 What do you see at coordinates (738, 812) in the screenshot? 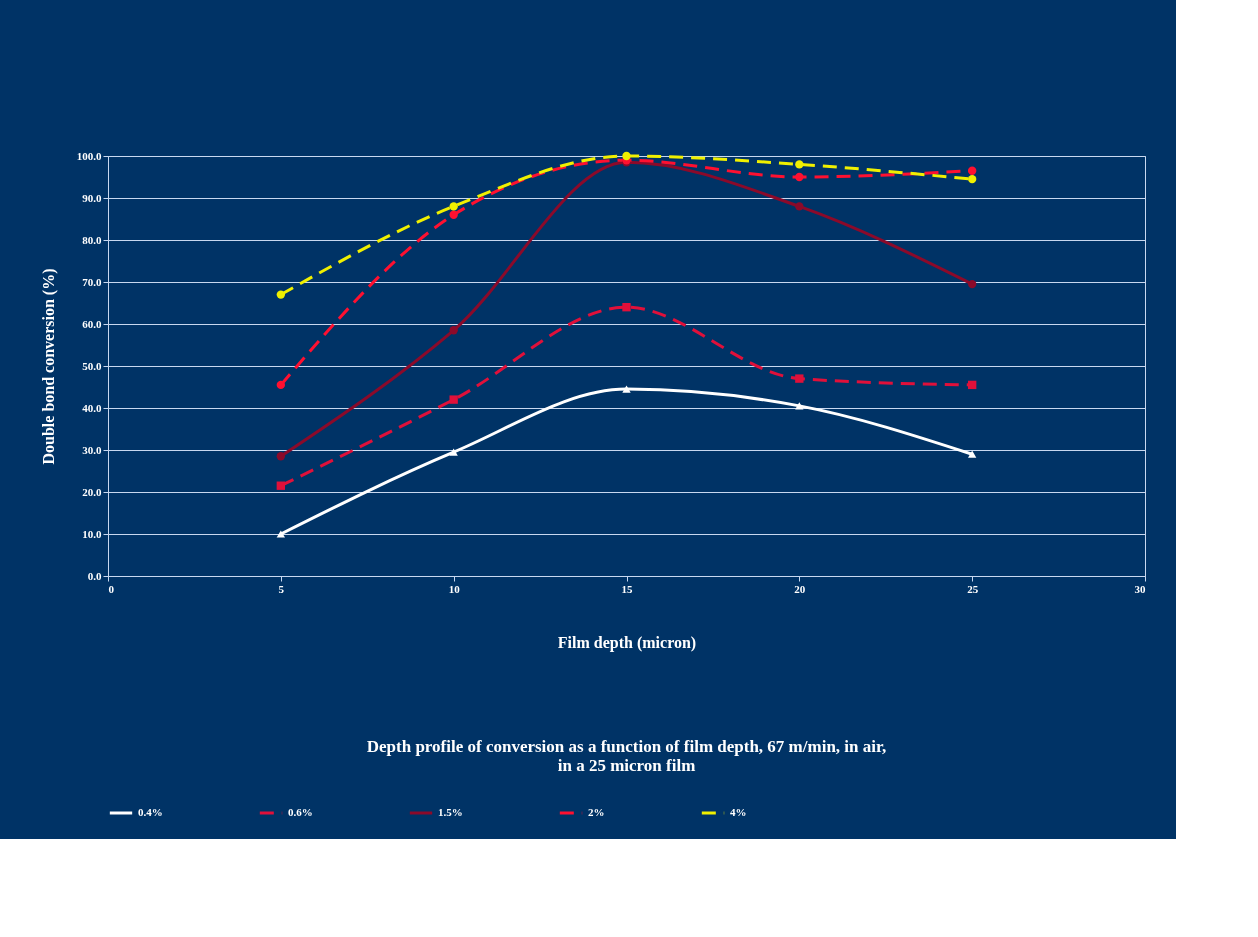
I see `legend-label: 4%` at bounding box center [738, 812].